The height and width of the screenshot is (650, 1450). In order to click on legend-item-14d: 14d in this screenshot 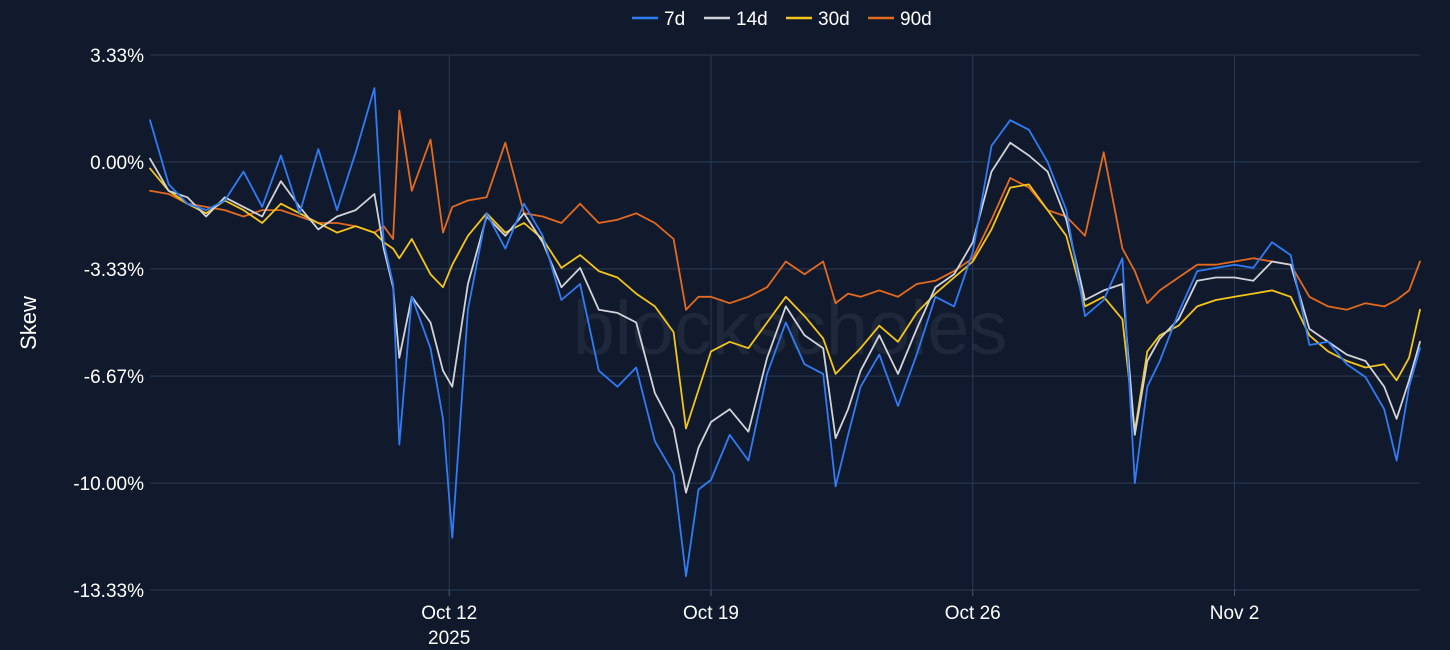, I will do `click(736, 19)`.